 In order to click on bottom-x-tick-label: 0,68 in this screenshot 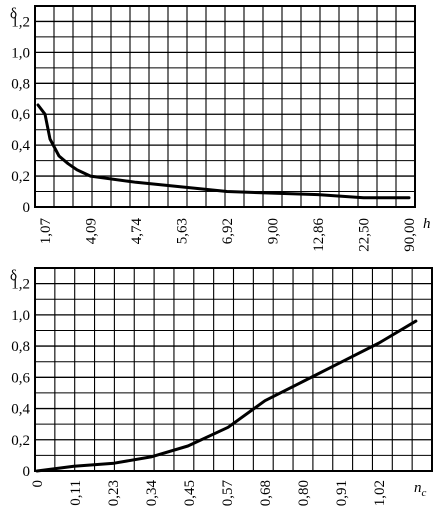, I will do `click(266, 493)`.